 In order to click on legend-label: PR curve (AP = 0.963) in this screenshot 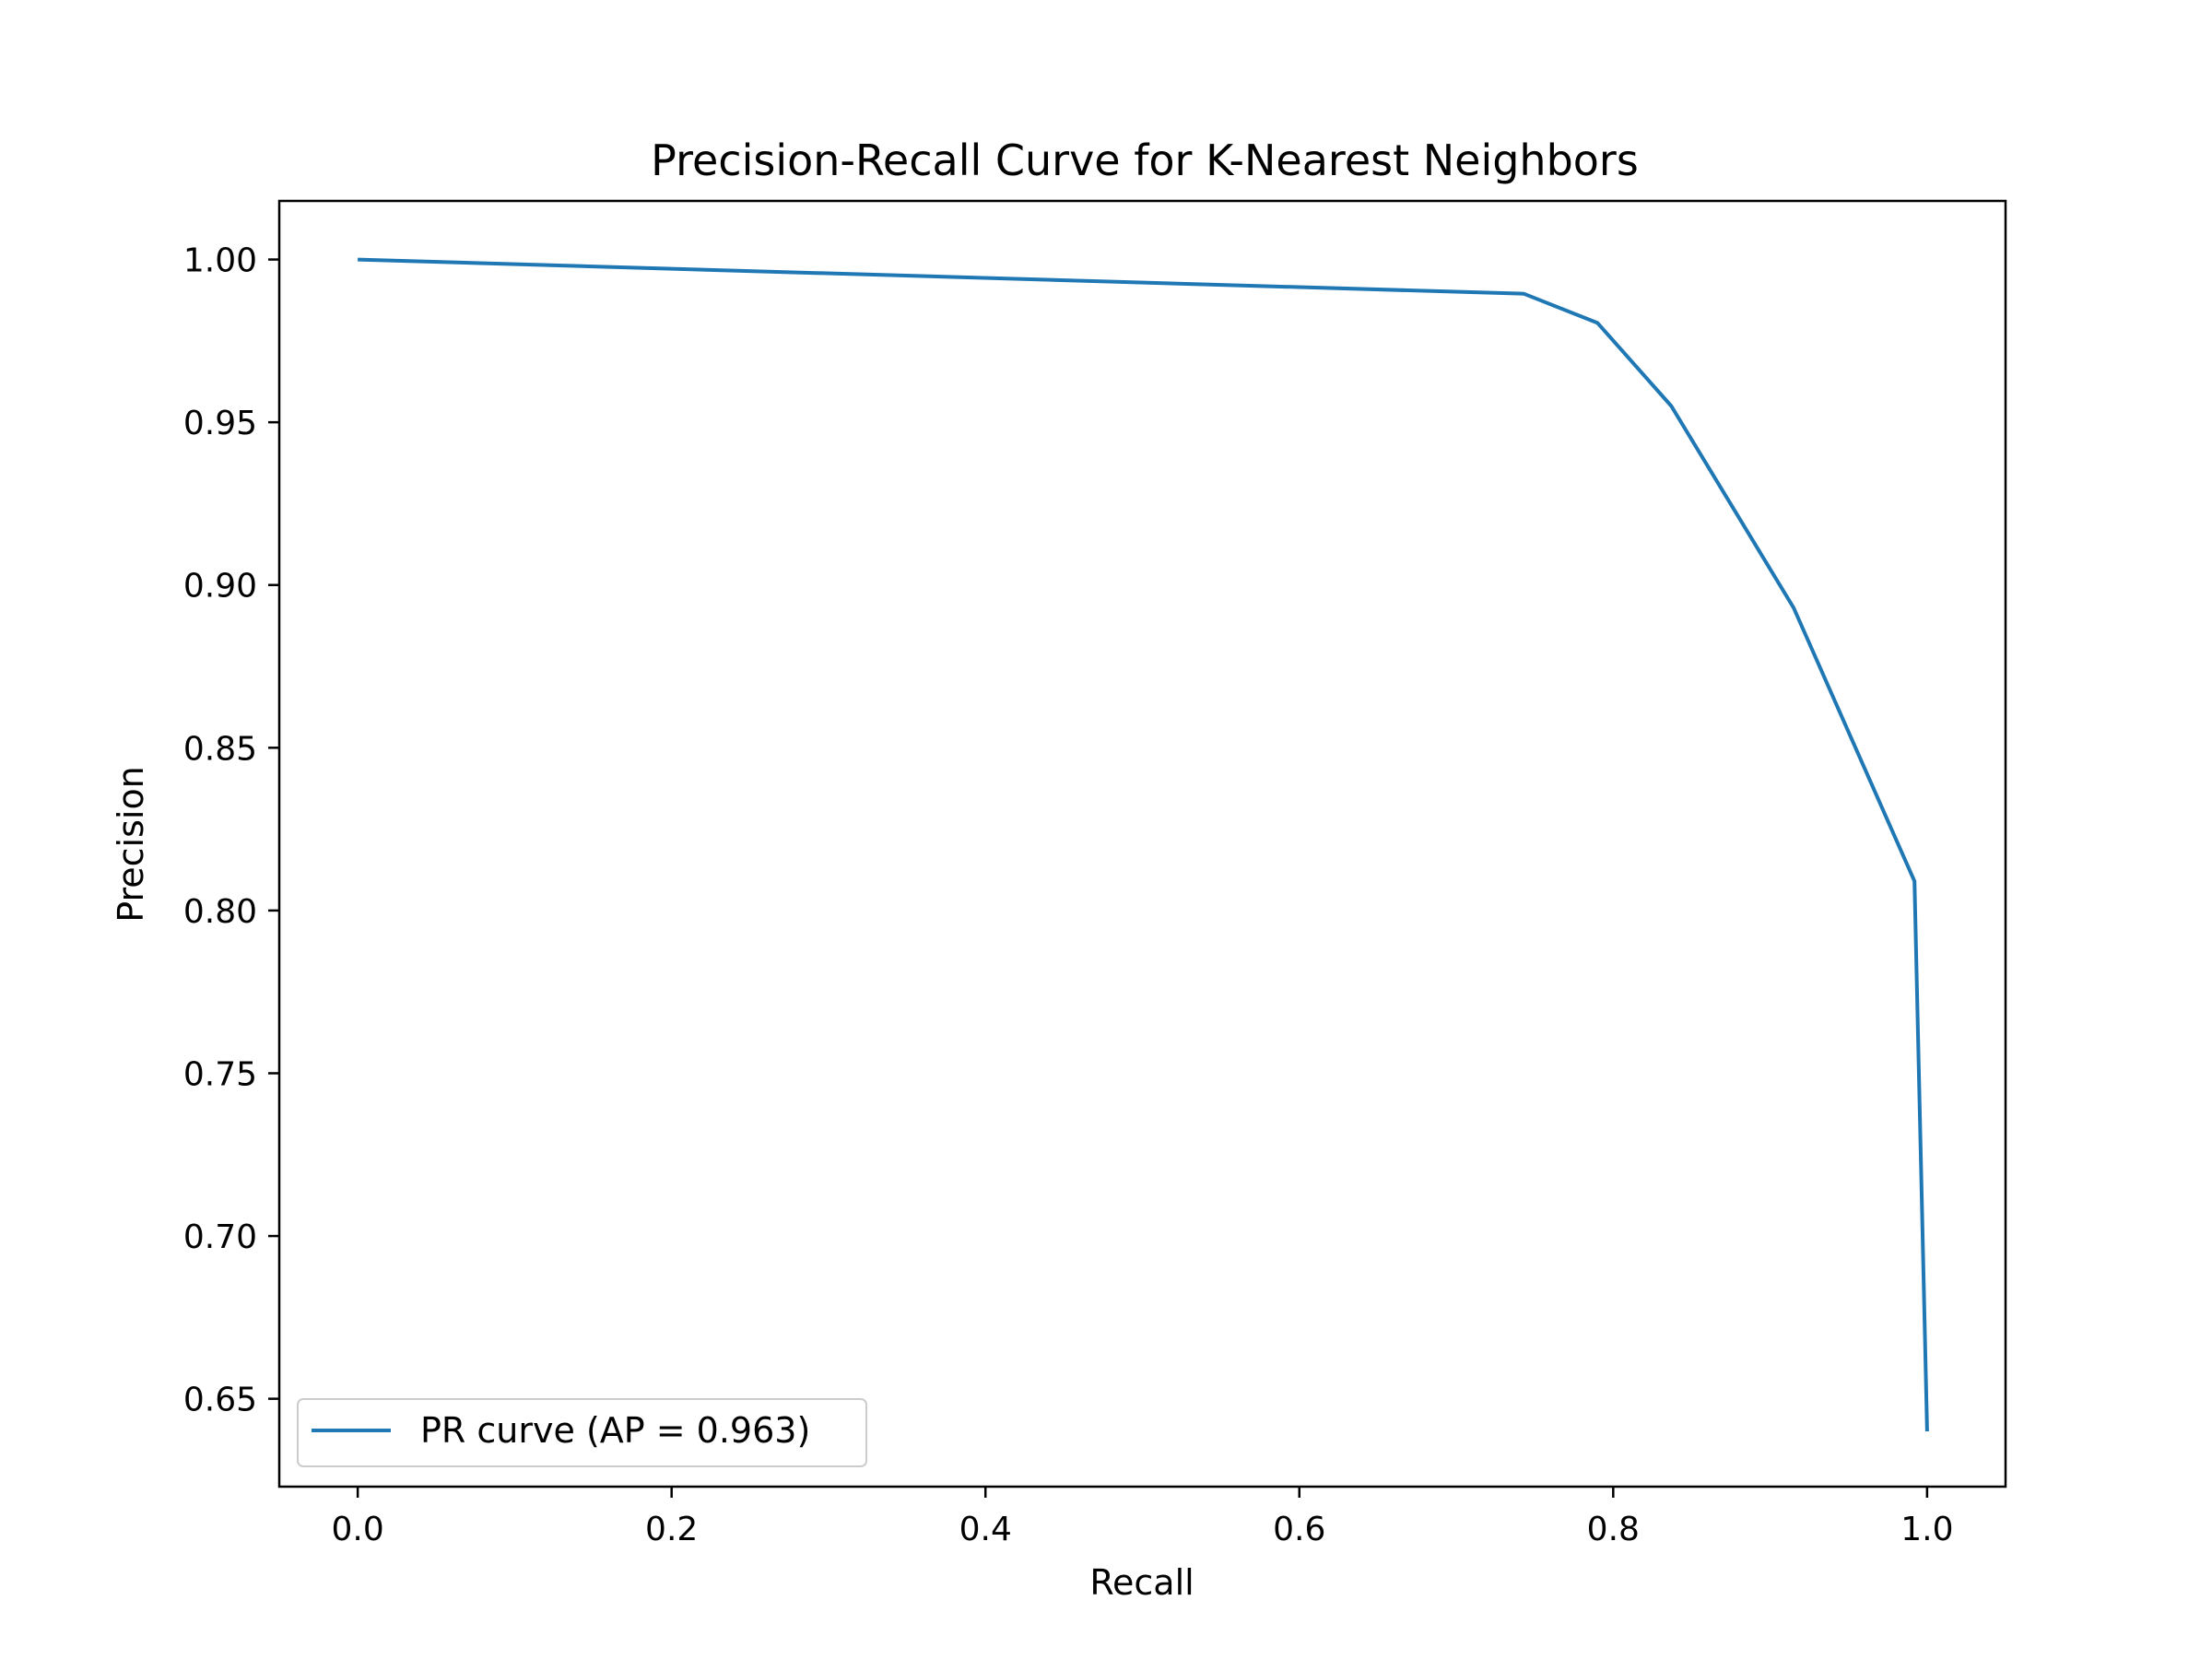, I will do `click(615, 1430)`.